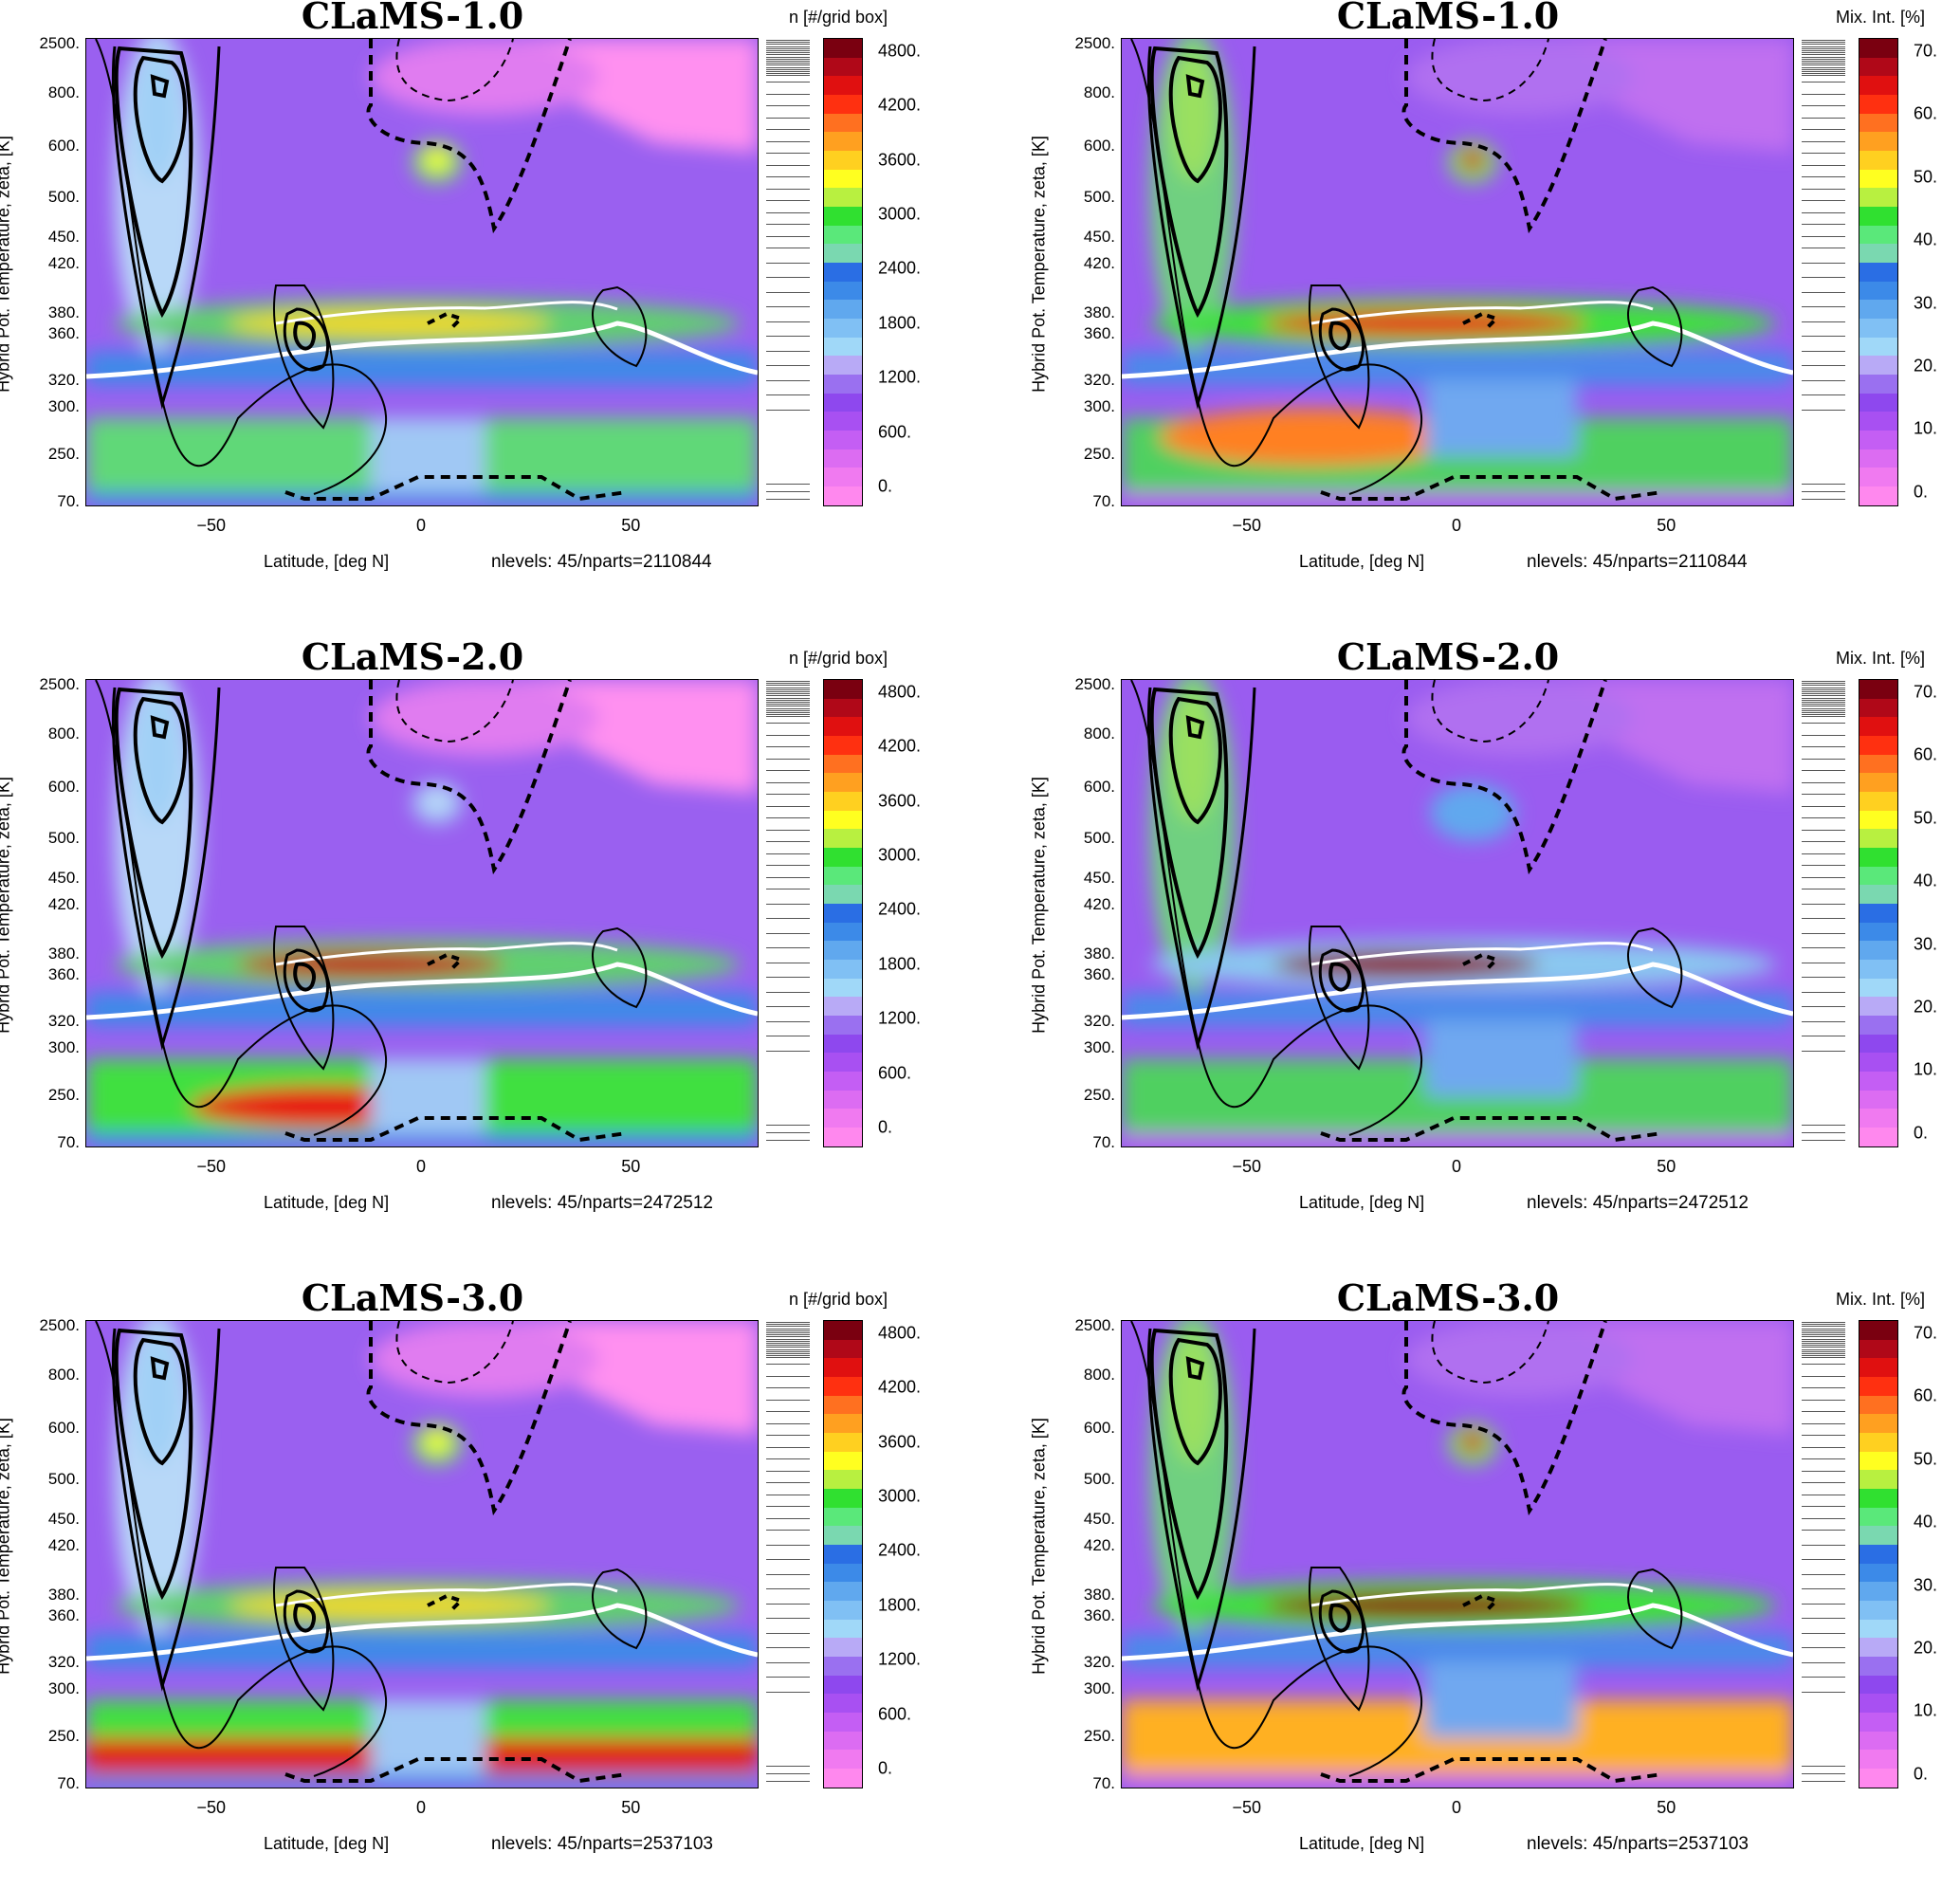 This screenshot has height=1889, width=1960. Describe the element at coordinates (1926, 1522) in the screenshot. I see `colorbar-tick-label: 40.` at that location.